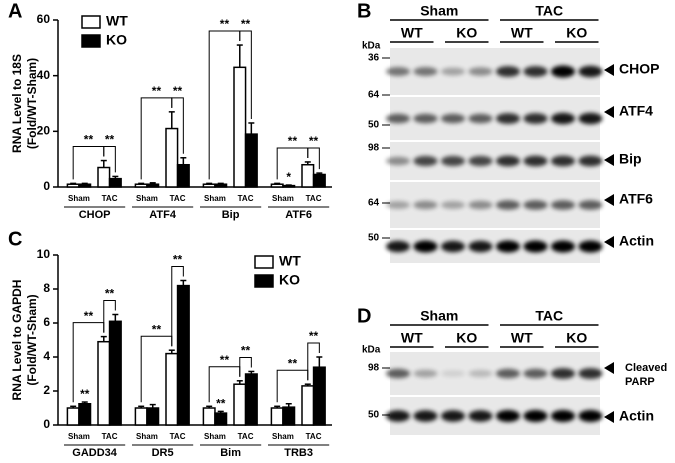 Image resolution: width=675 pixels, height=463 pixels. I want to click on y-axis-label: RNA Level to GAPDH, so click(17, 340).